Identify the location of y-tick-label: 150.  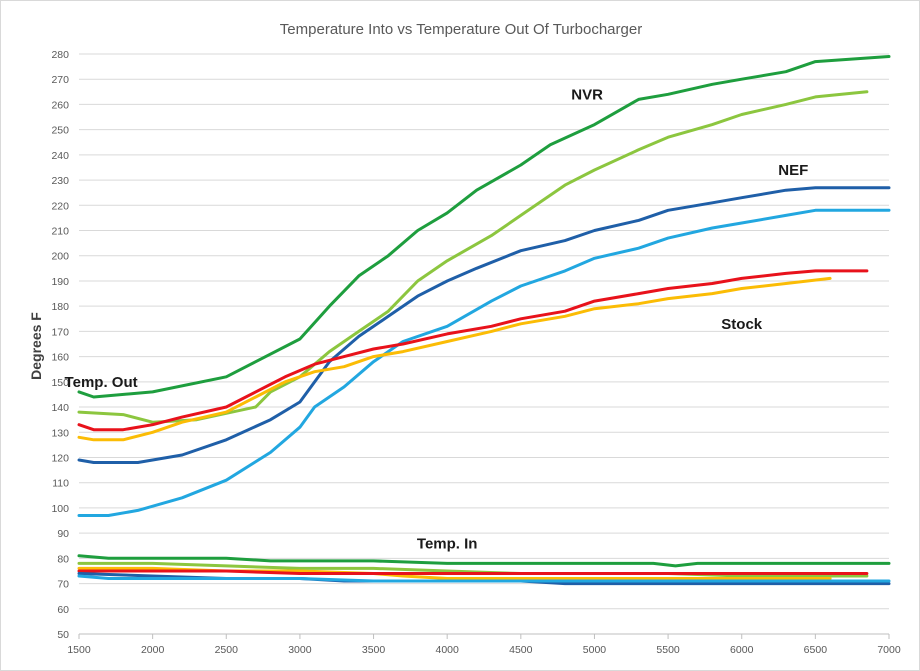
(60, 383).